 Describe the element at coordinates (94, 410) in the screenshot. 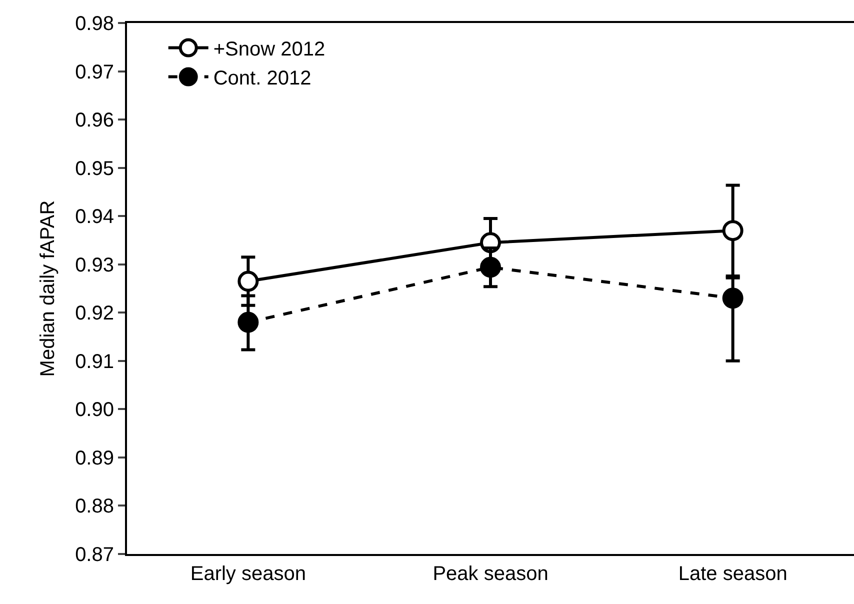

I see `y-tick-label: 0.90` at that location.